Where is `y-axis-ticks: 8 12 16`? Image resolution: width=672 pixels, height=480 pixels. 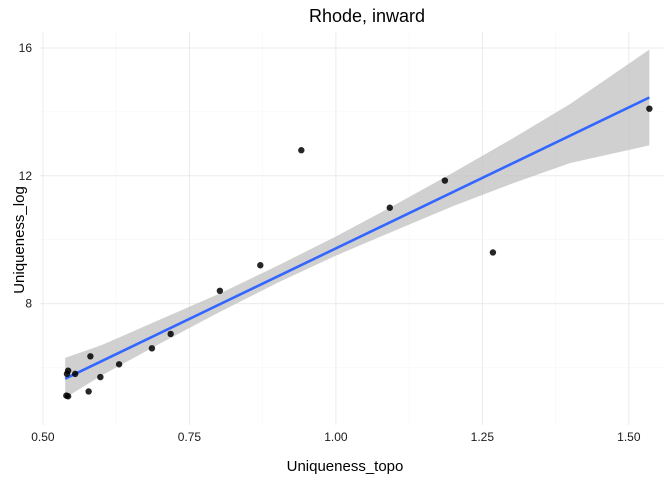 y-axis-ticks: 8 12 16 is located at coordinates (26, 176).